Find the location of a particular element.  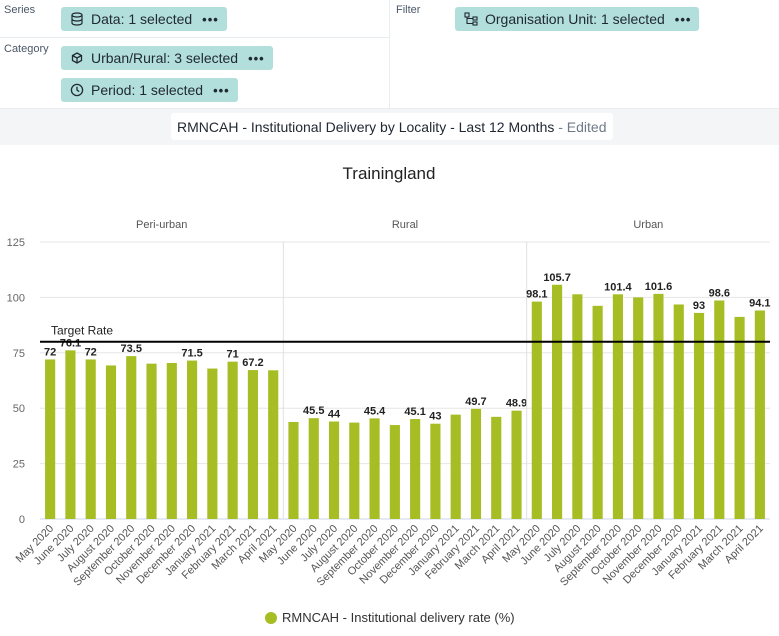

group-label: Urban is located at coordinates (648, 225).